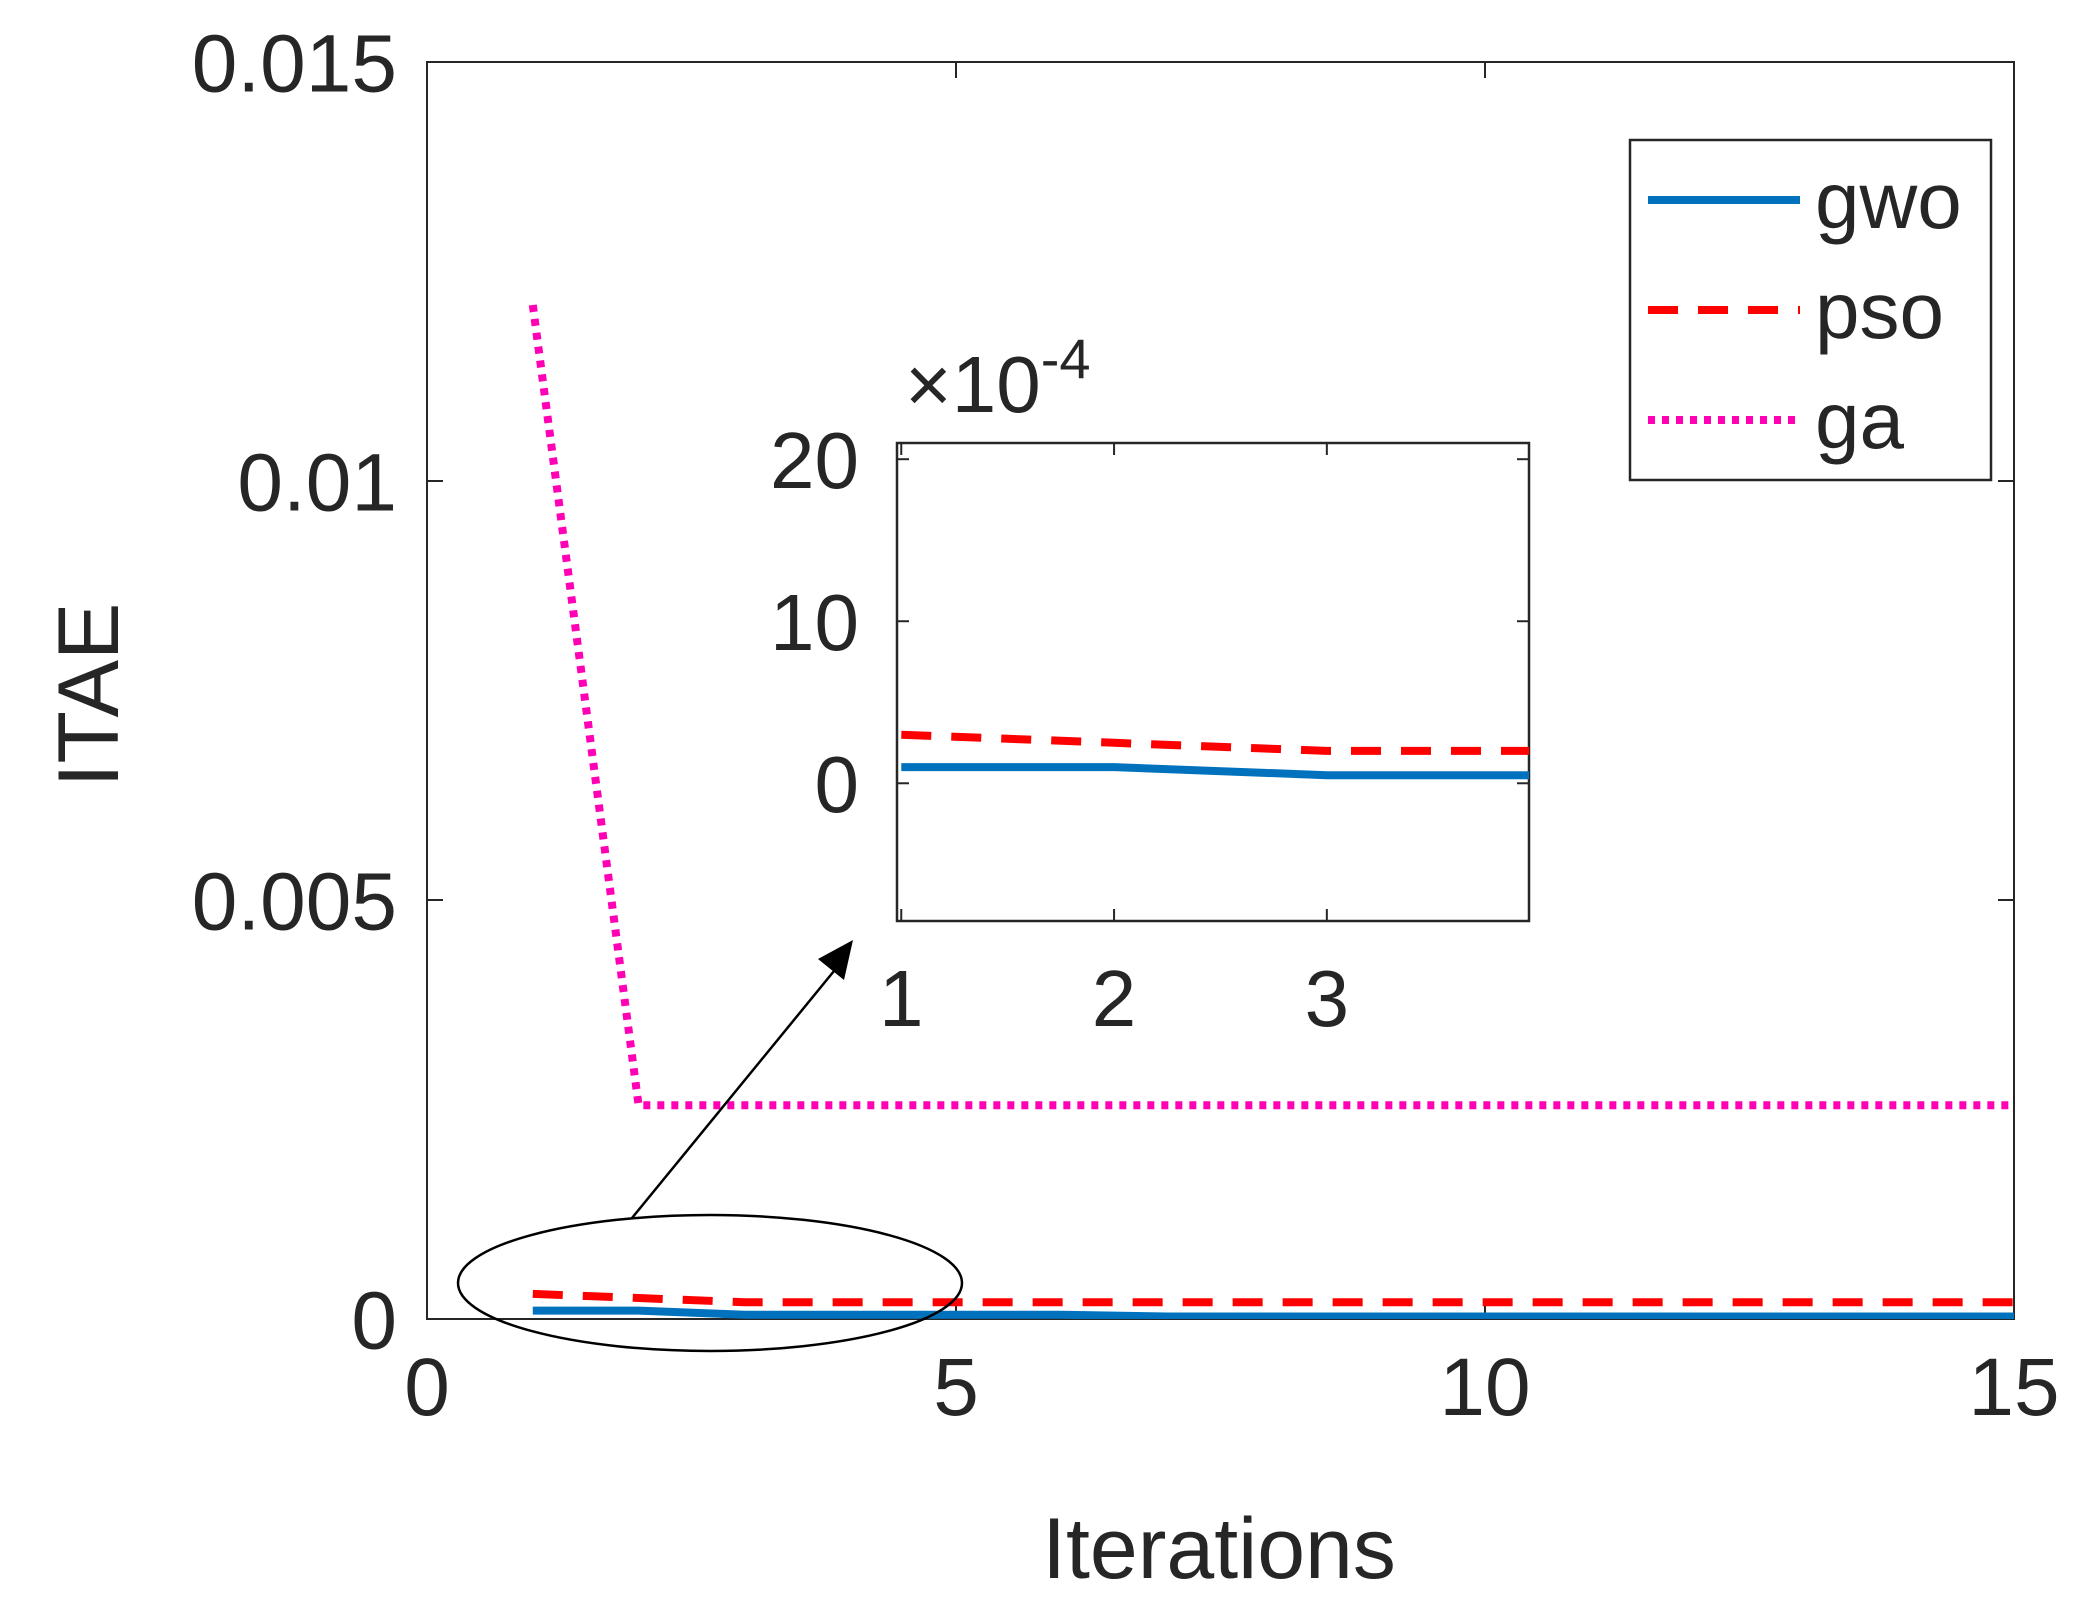 Image resolution: width=2092 pixels, height=1608 pixels. What do you see at coordinates (1213, 682) in the screenshot?
I see `inset-axes-frame` at bounding box center [1213, 682].